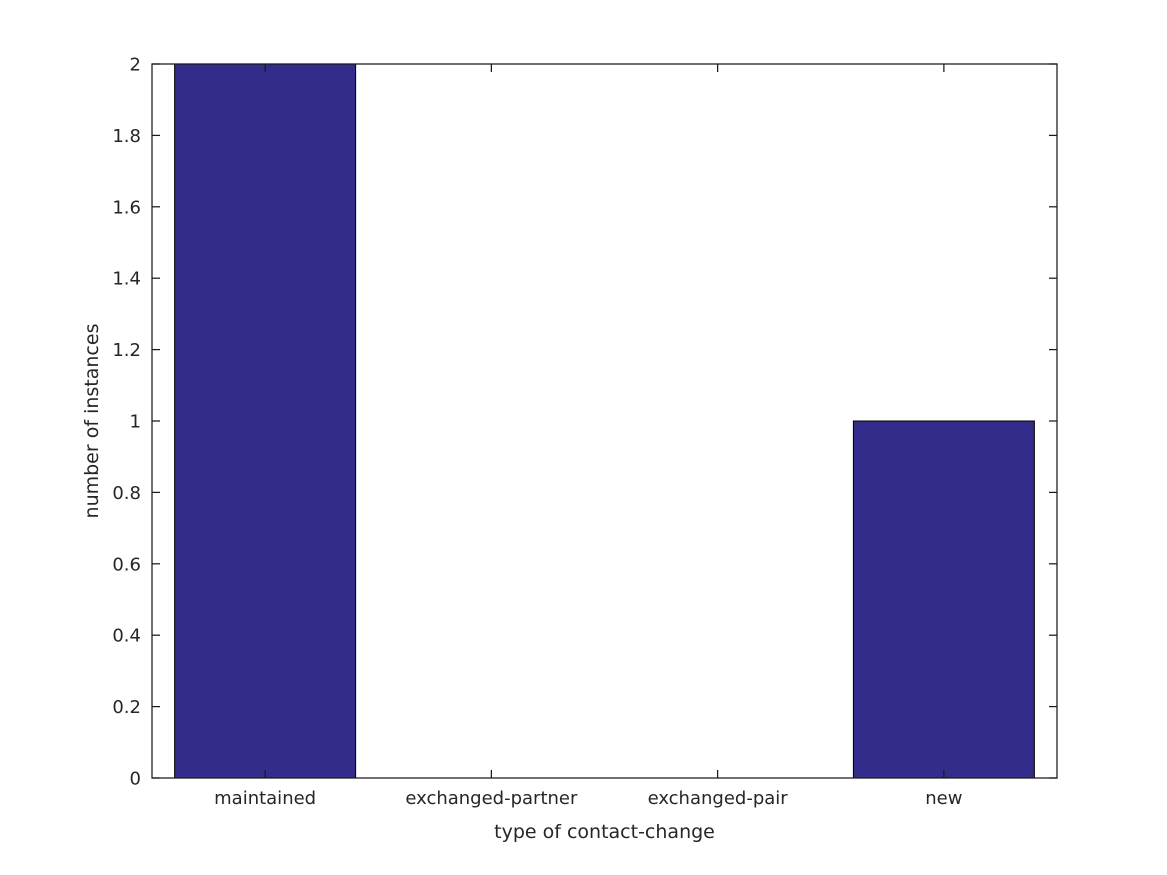  Describe the element at coordinates (604, 832) in the screenshot. I see `x-axis-title: type of contact-change` at that location.